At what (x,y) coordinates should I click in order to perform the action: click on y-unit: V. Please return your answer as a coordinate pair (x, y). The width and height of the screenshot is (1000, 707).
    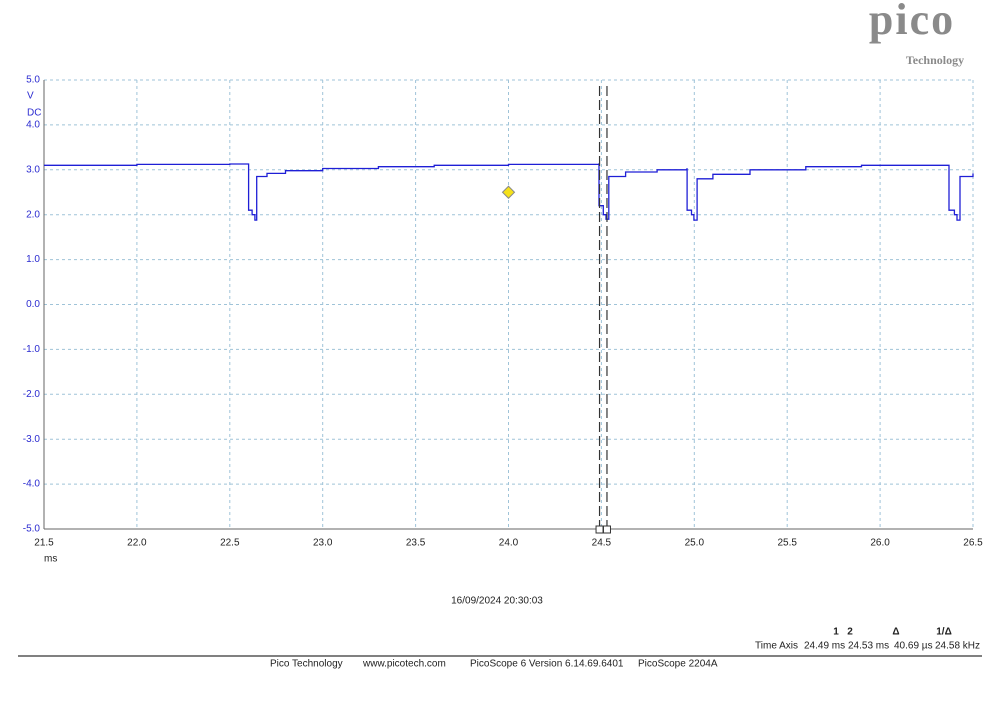
    Looking at the image, I should click on (30, 96).